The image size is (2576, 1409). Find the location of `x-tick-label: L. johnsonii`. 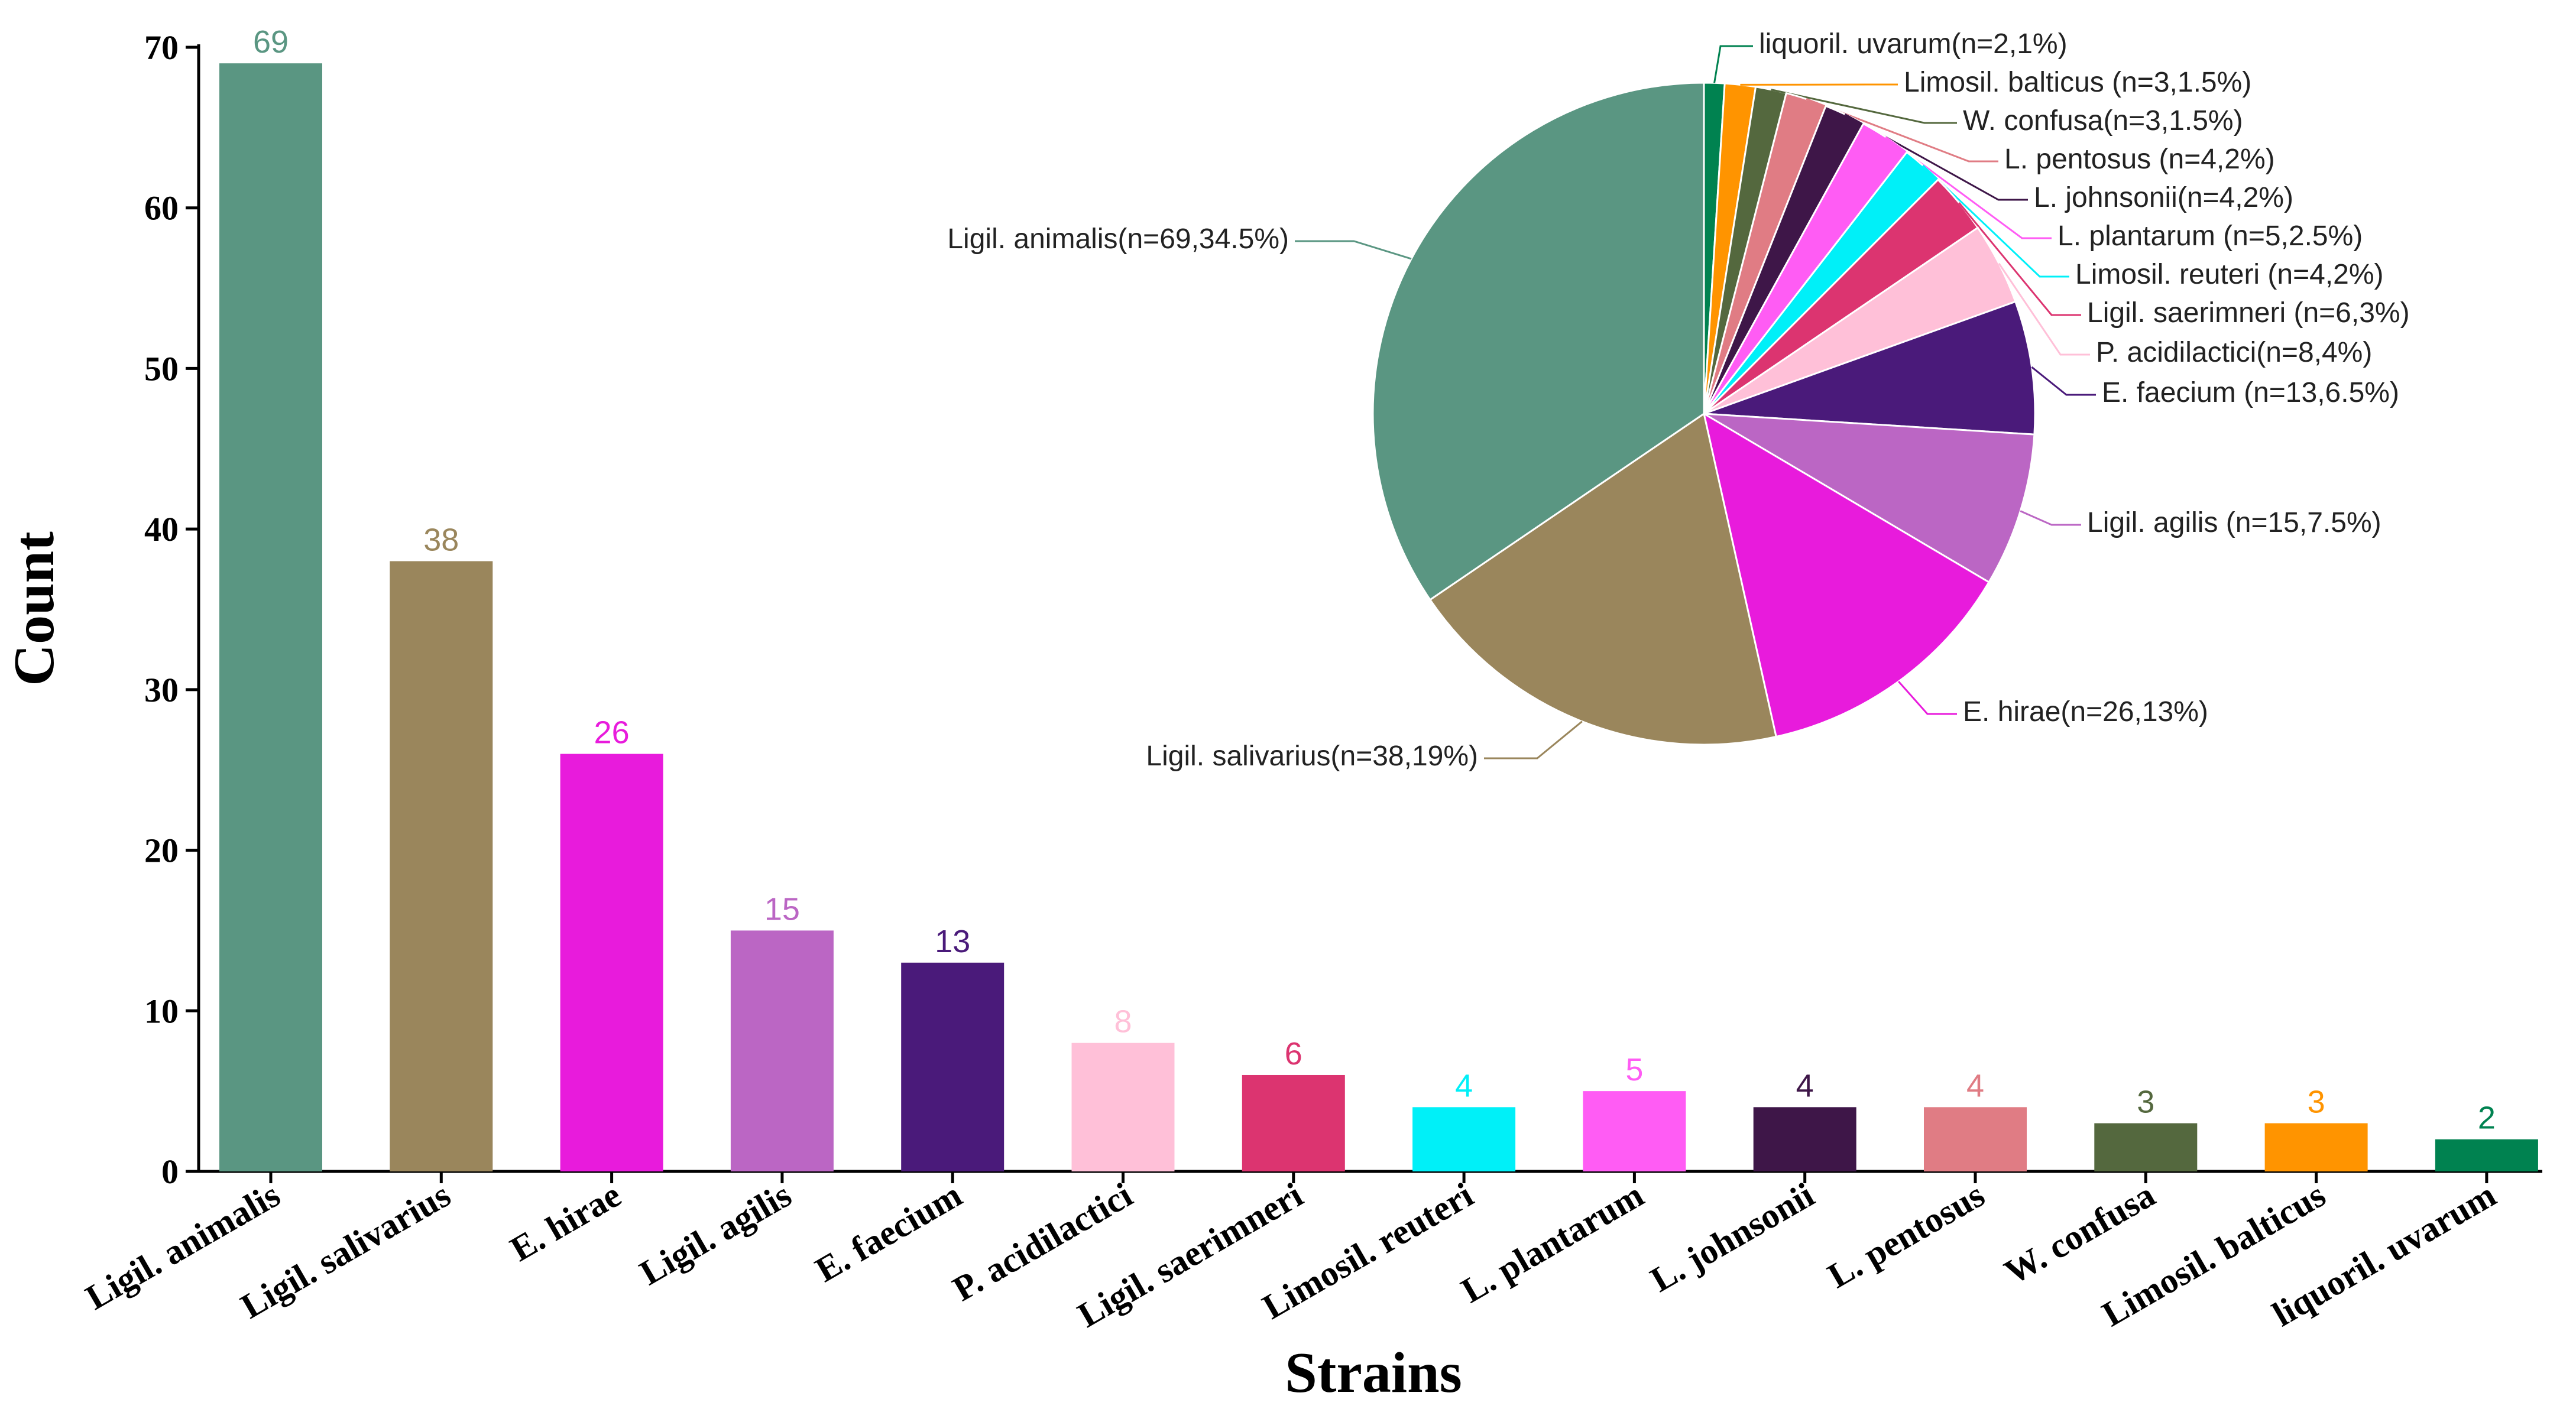

x-tick-label: L. johnsonii is located at coordinates (1732, 1237).